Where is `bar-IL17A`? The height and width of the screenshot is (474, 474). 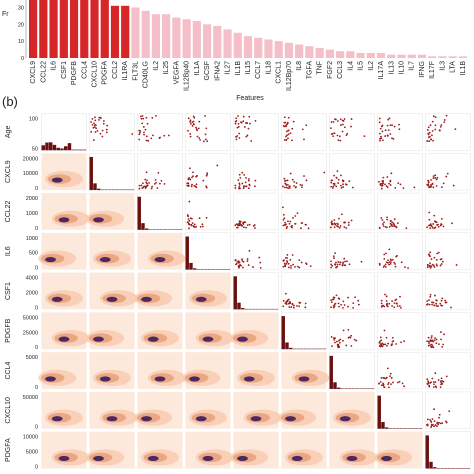
bar-IL17A is located at coordinates (381, 55).